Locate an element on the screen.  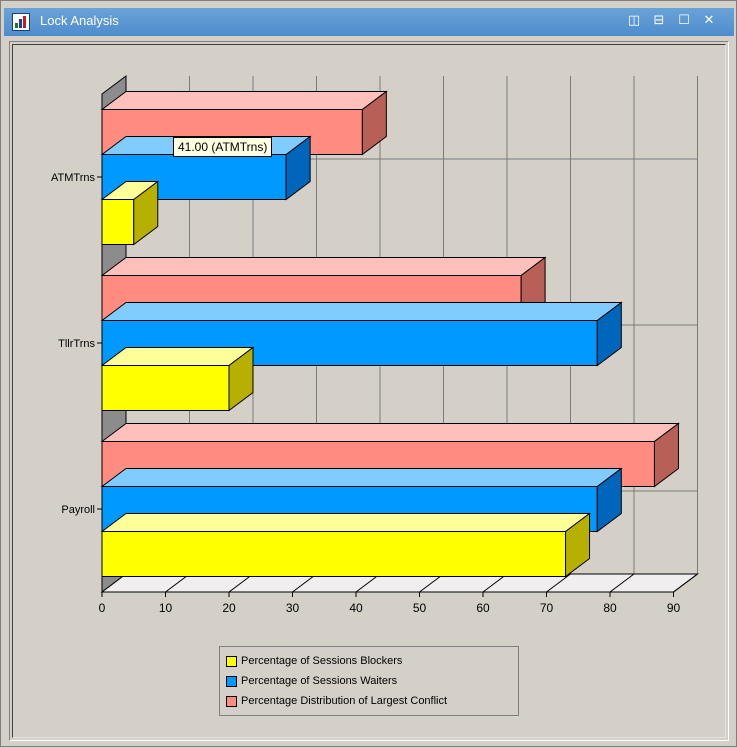
legend-item-blockers: Percentage of Sessions Blockers is located at coordinates (314, 663).